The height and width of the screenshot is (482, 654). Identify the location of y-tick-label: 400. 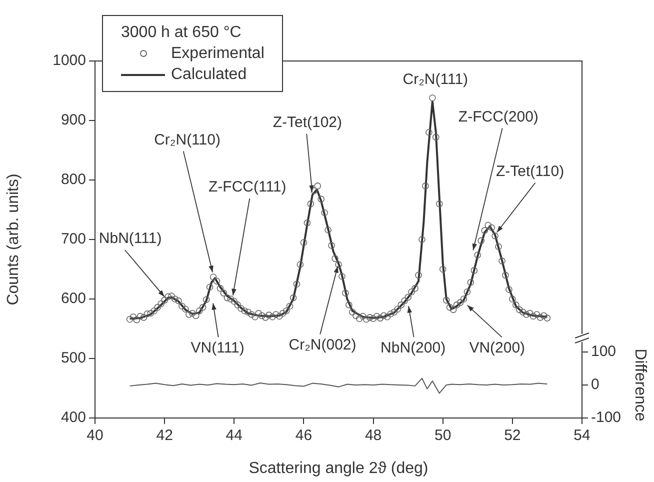
(73, 417).